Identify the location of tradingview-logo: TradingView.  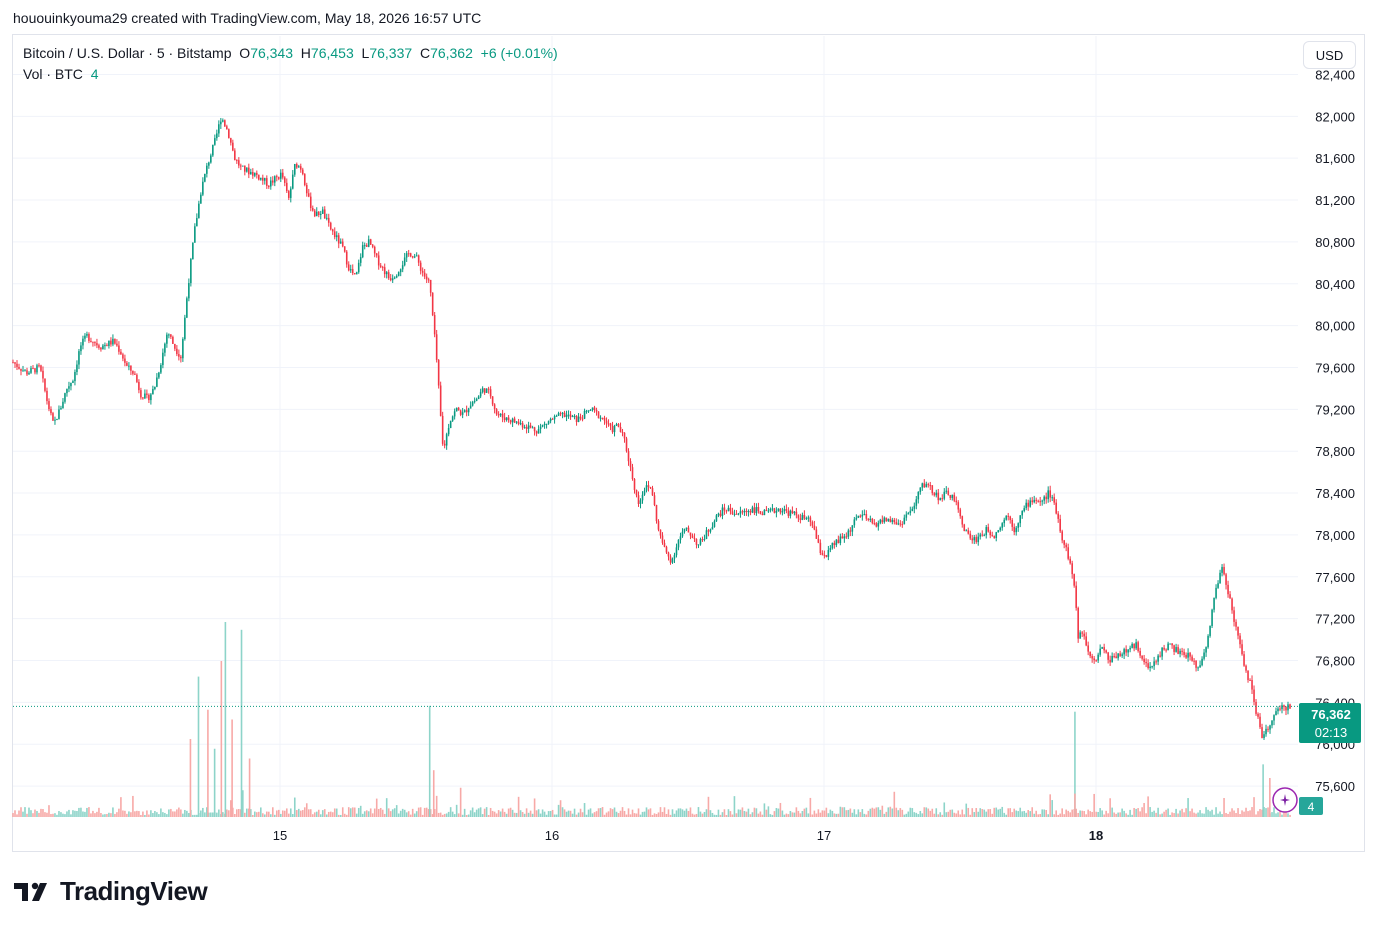
(111, 891).